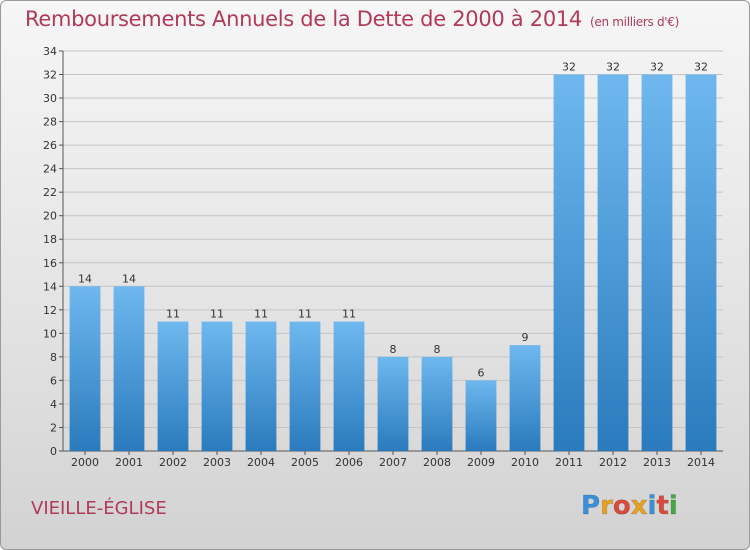 The width and height of the screenshot is (750, 550). Describe the element at coordinates (349, 386) in the screenshot. I see `bar-2006` at that location.